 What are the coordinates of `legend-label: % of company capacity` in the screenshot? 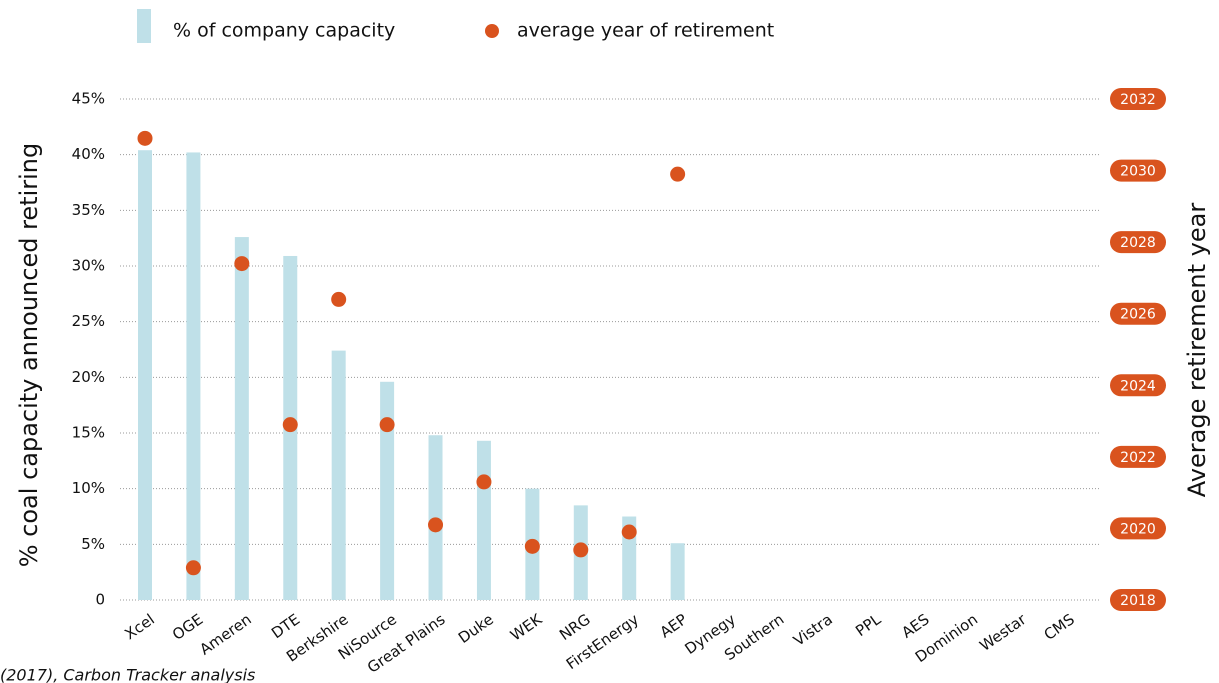 It's located at (284, 31).